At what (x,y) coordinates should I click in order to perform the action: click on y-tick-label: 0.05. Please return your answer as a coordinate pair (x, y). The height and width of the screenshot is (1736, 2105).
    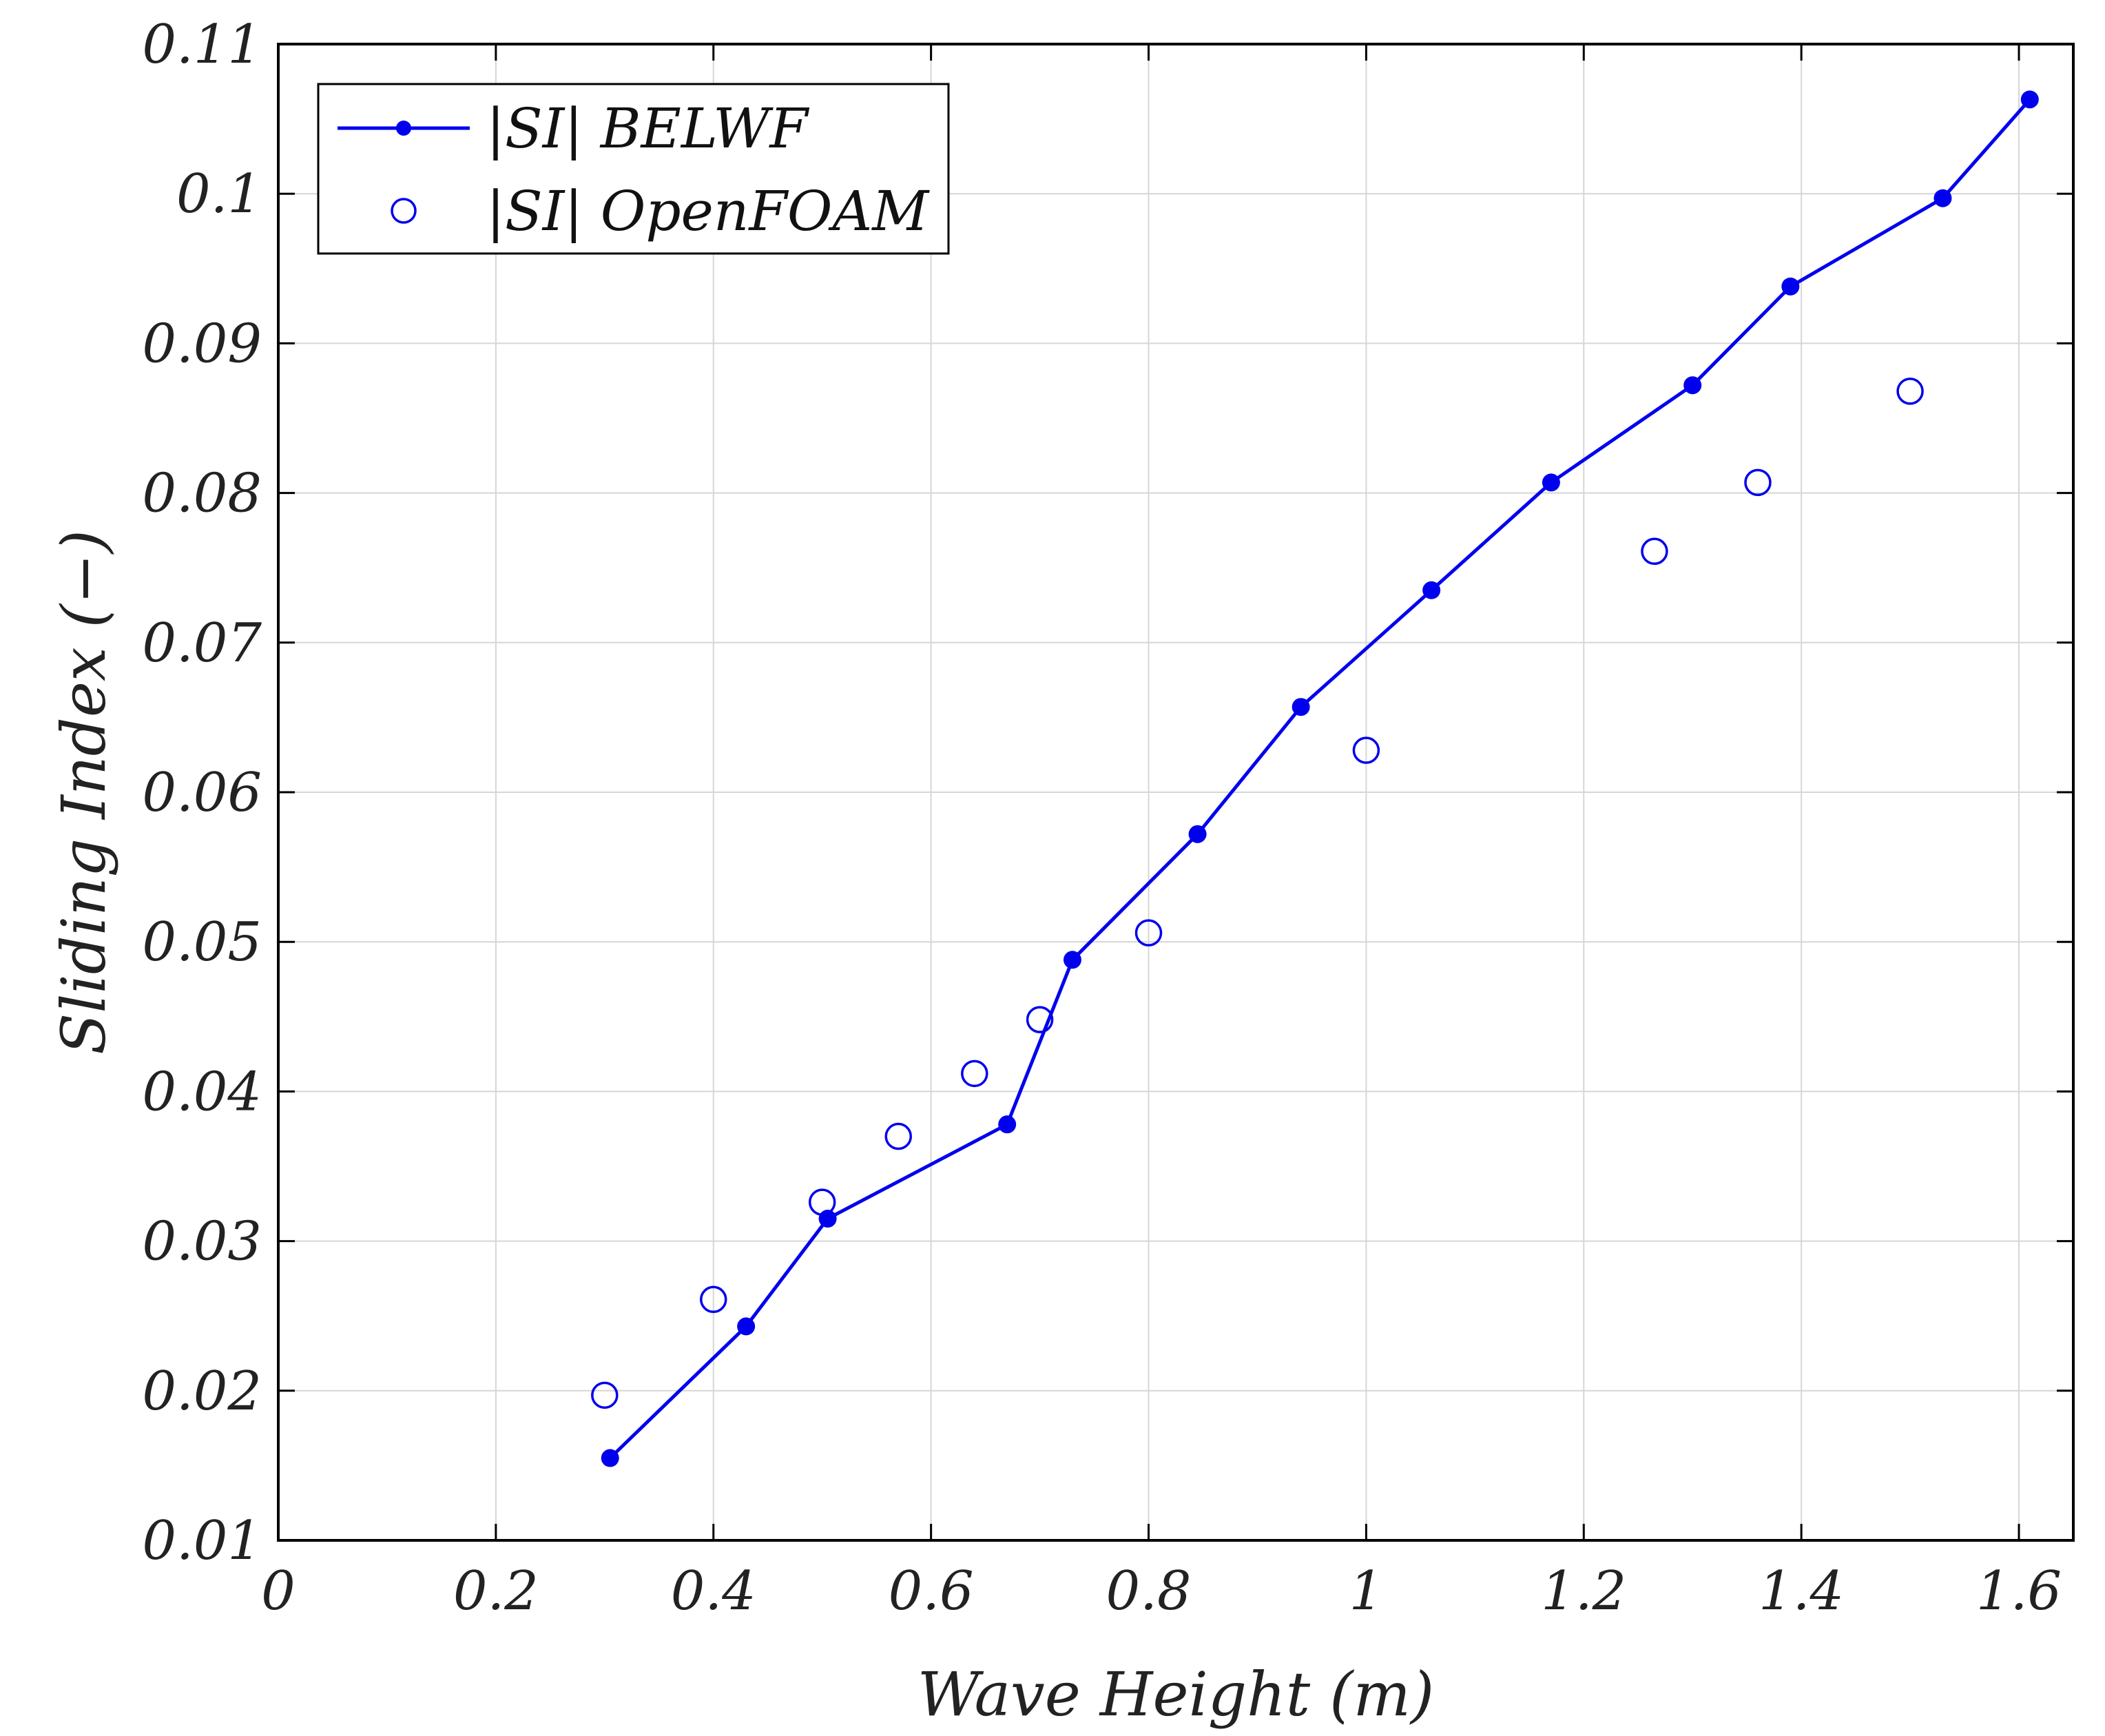
    Looking at the image, I should click on (202, 942).